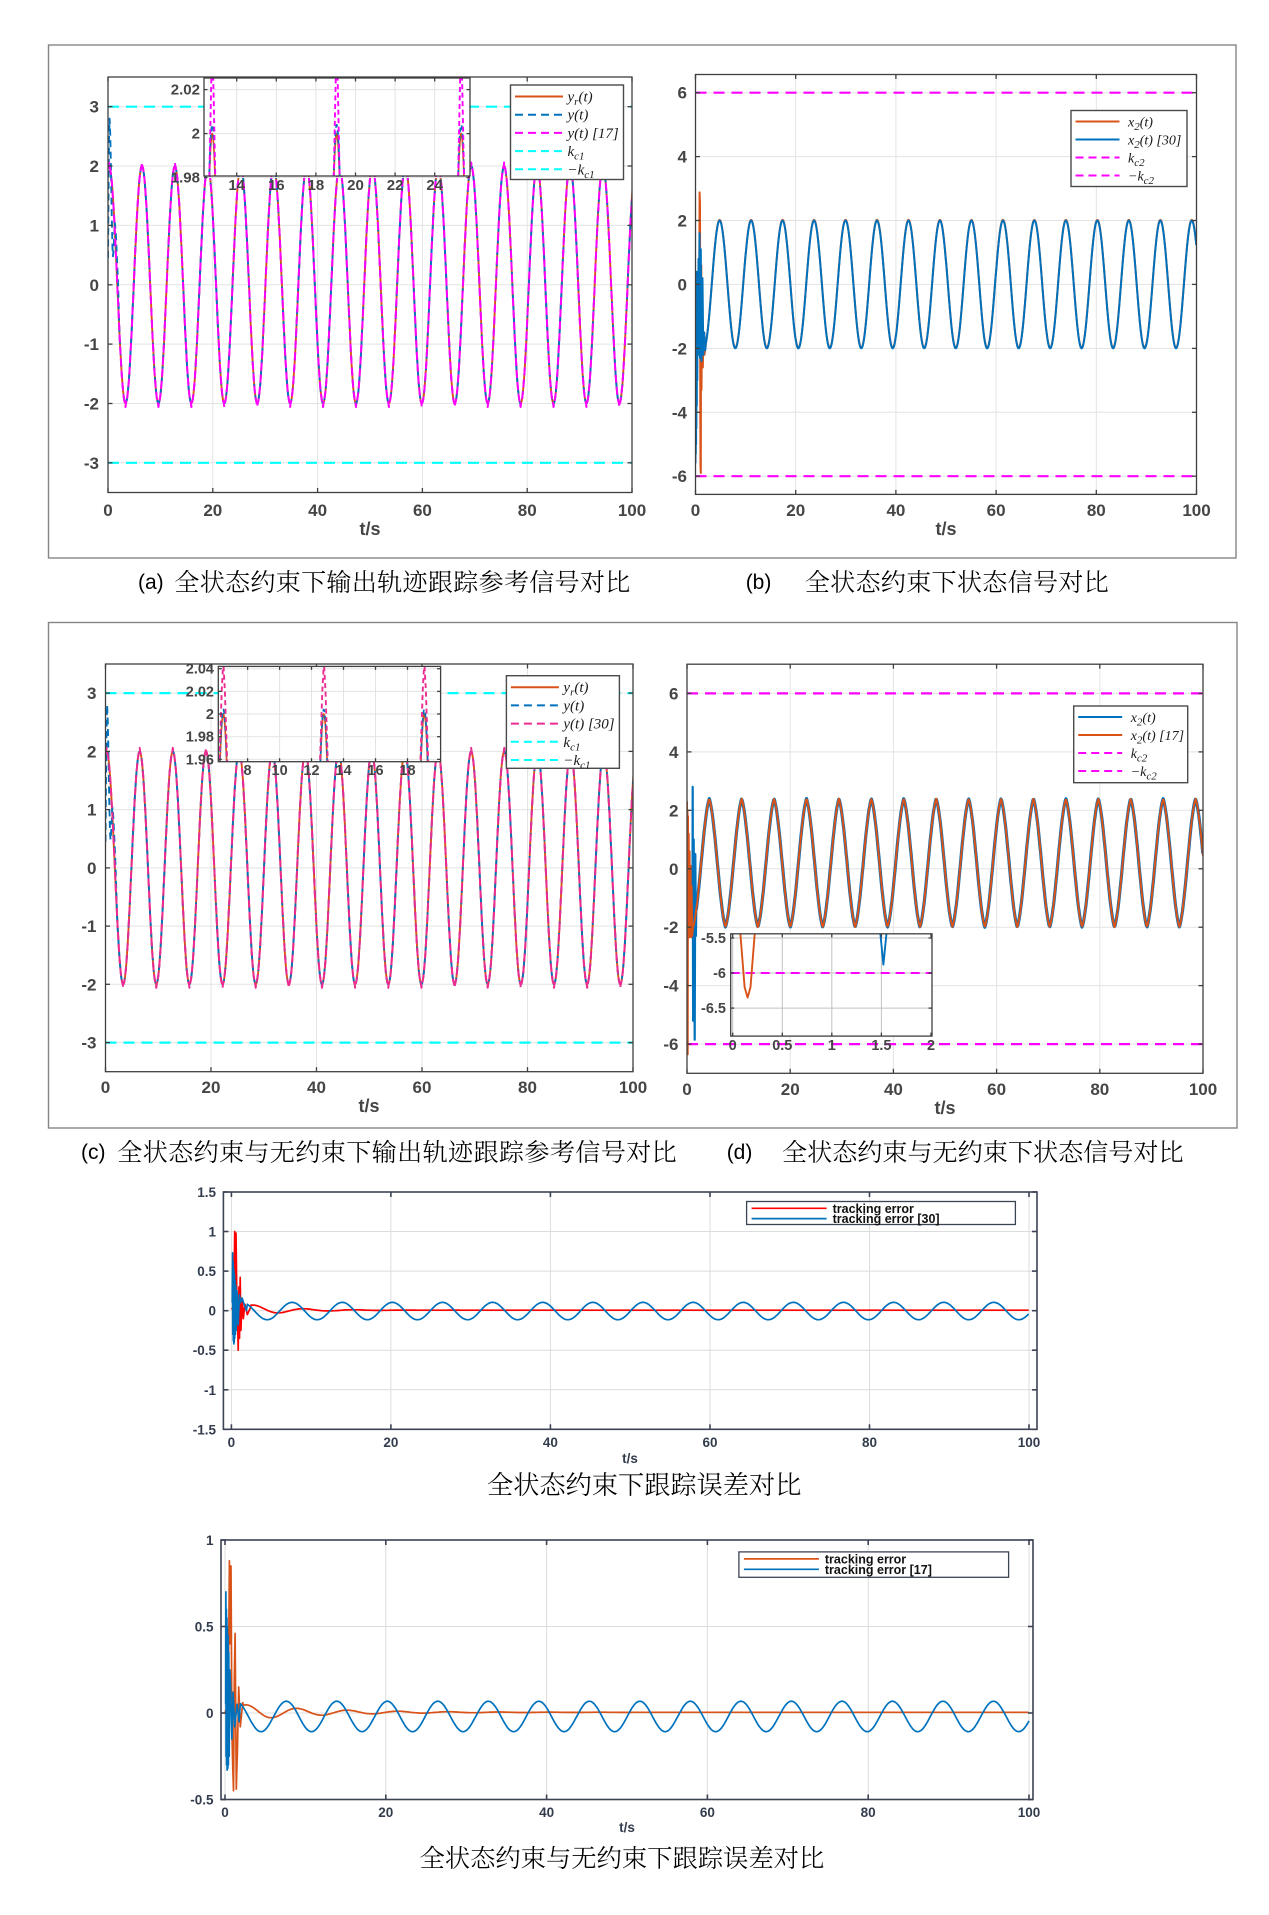 The width and height of the screenshot is (1269, 1915). What do you see at coordinates (200, 760) in the screenshot?
I see `svg-text: 1.96` at bounding box center [200, 760].